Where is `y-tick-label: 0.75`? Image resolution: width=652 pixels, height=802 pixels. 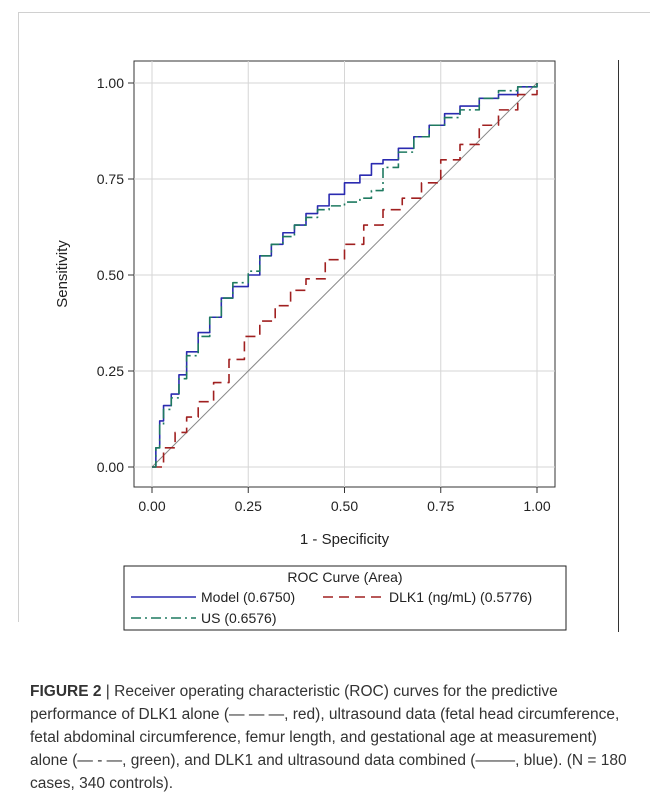
y-tick-label: 0.75 is located at coordinates (110, 179).